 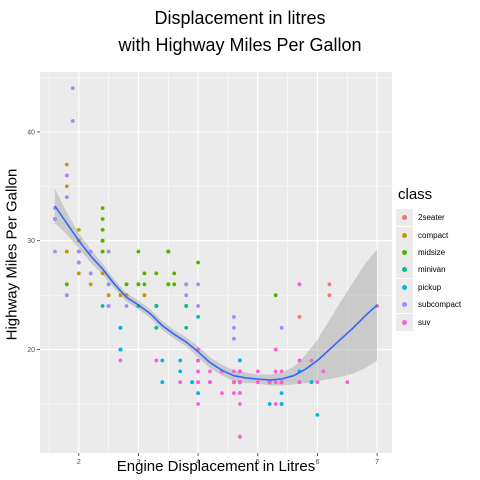 I want to click on legend-title: class, so click(x=415, y=194).